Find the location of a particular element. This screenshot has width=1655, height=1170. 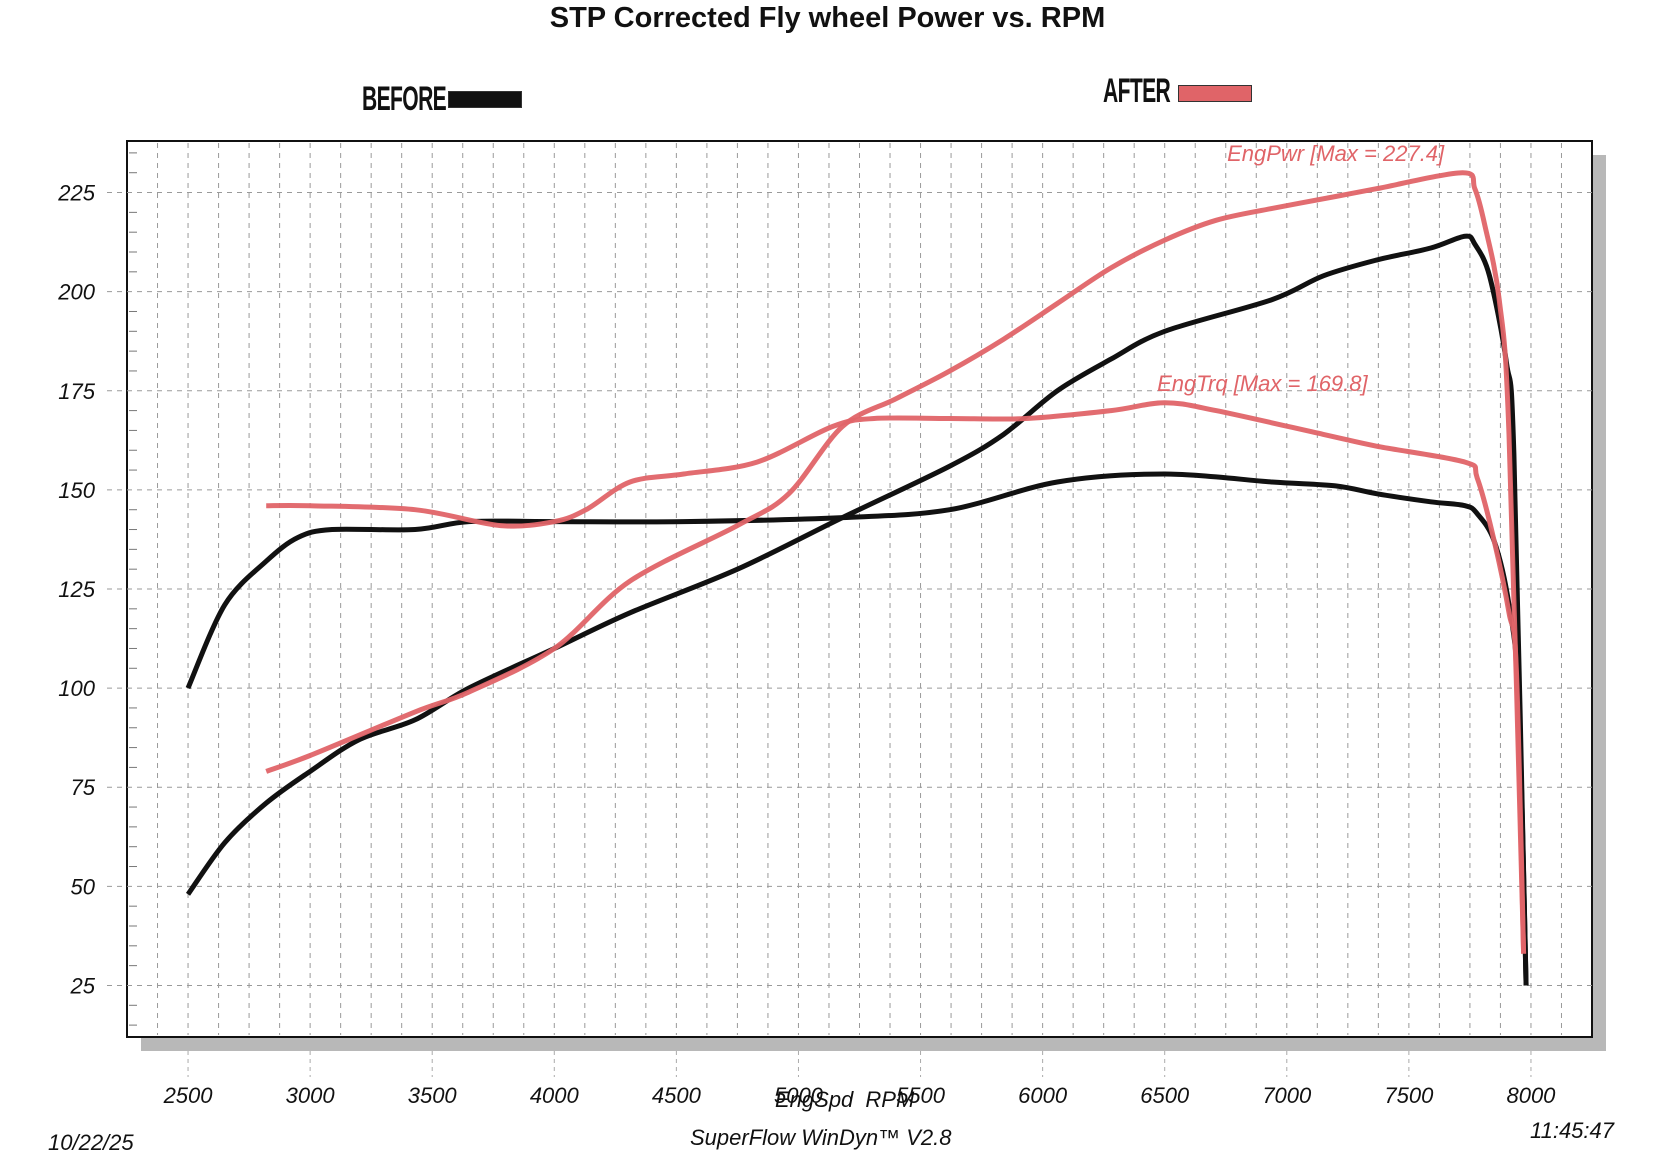

legend-label-after: AFTER is located at coordinates (1137, 91).